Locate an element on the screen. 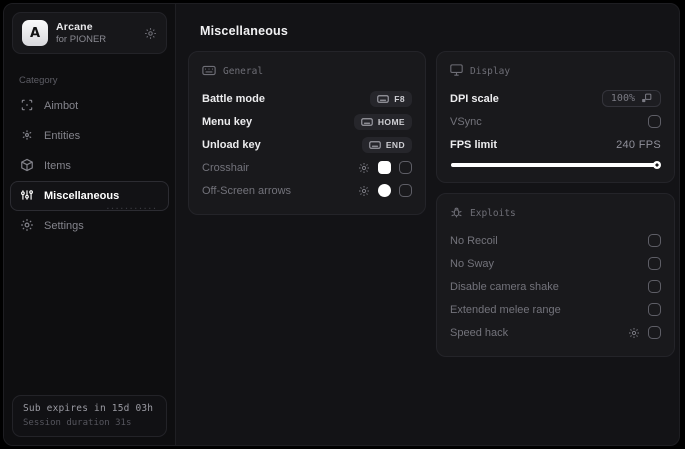  general-keyboard-icon is located at coordinates (209, 72).